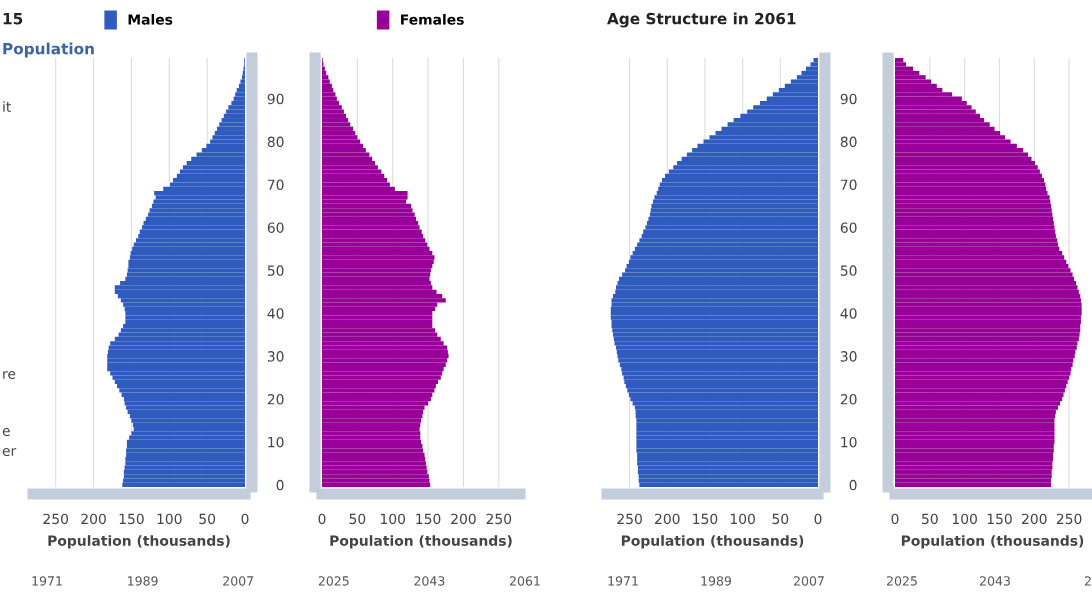  Describe the element at coordinates (9, 375) in the screenshot. I see `text: re` at that location.